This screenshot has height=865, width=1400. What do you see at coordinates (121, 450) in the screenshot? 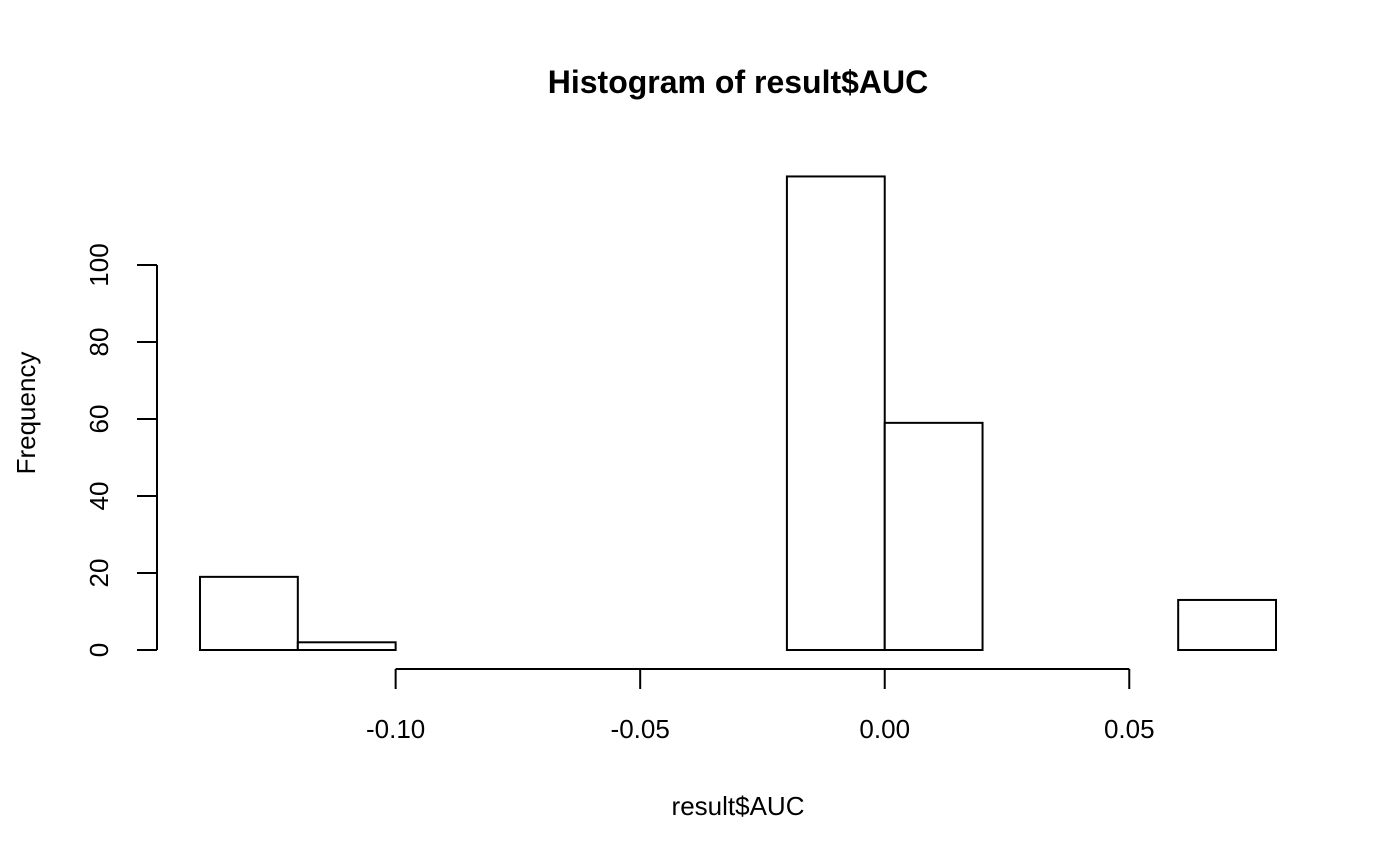
I see `y-axis: 0 20 40 60 80 100` at bounding box center [121, 450].